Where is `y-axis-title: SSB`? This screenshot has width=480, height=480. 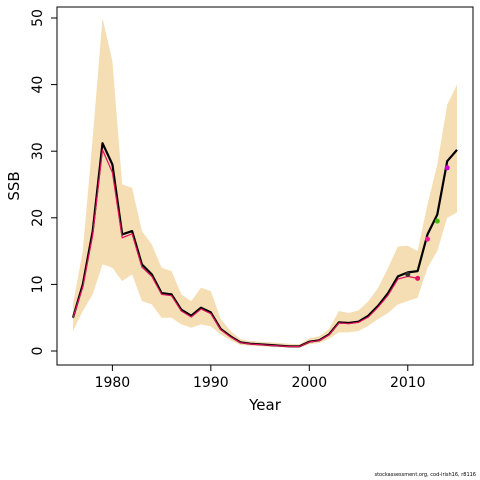
y-axis-title: SSB is located at coordinates (14, 185).